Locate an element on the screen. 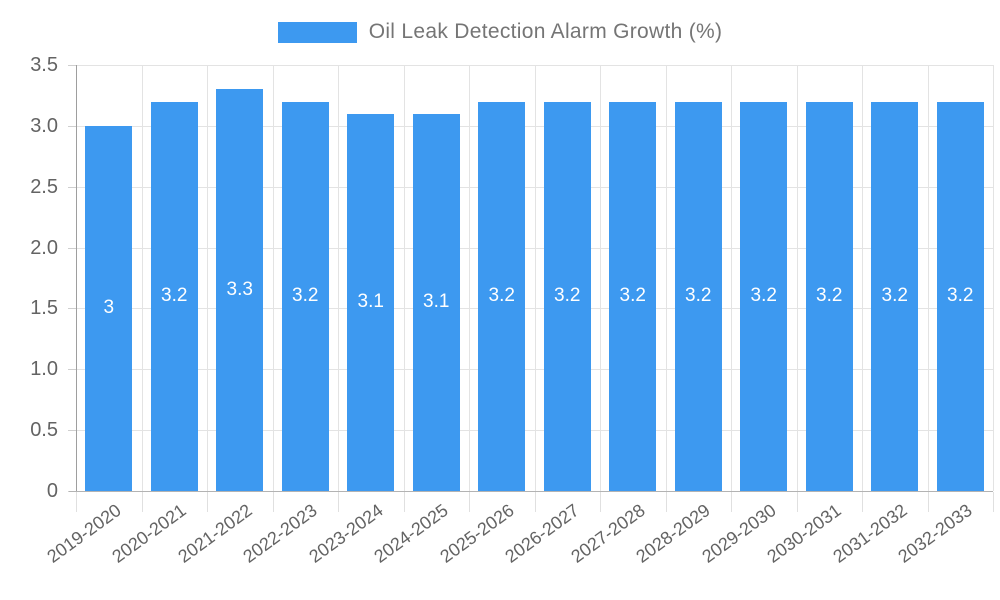 The image size is (1000, 600). legend-series-label: Oil Leak Detection Alarm Growth (%) is located at coordinates (545, 31).